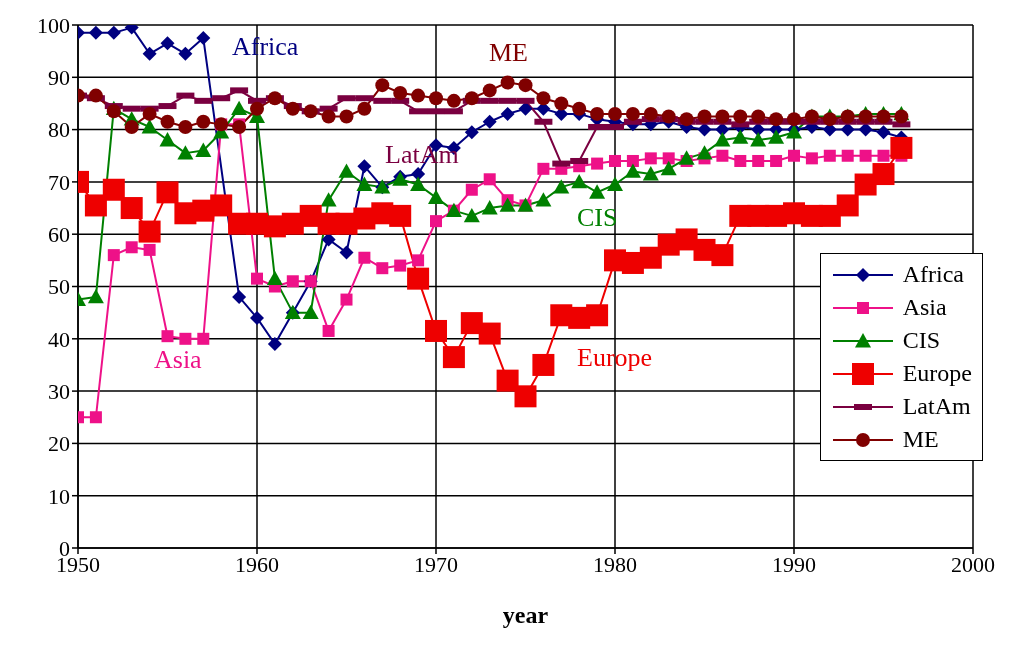 Image resolution: width=1015 pixels, height=647 pixels. What do you see at coordinates (525, 615) in the screenshot?
I see `x-axis-title: year` at bounding box center [525, 615].